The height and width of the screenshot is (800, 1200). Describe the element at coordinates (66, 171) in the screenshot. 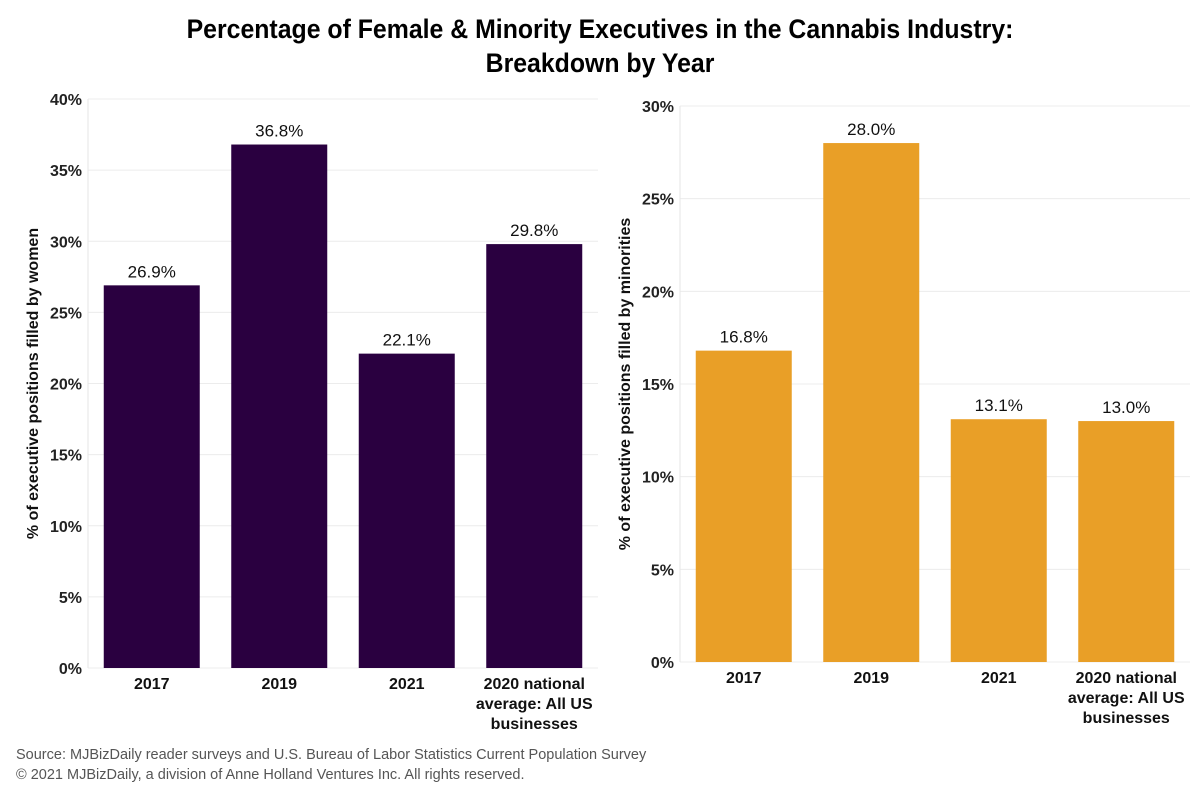

I see `y-tick-label: 35%` at that location.